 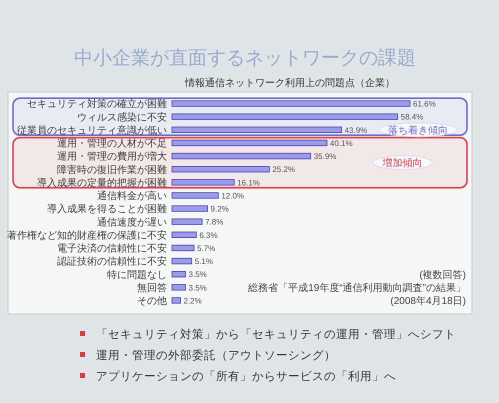 I want to click on category-label: 通信速度が遅い, so click(x=132, y=222).